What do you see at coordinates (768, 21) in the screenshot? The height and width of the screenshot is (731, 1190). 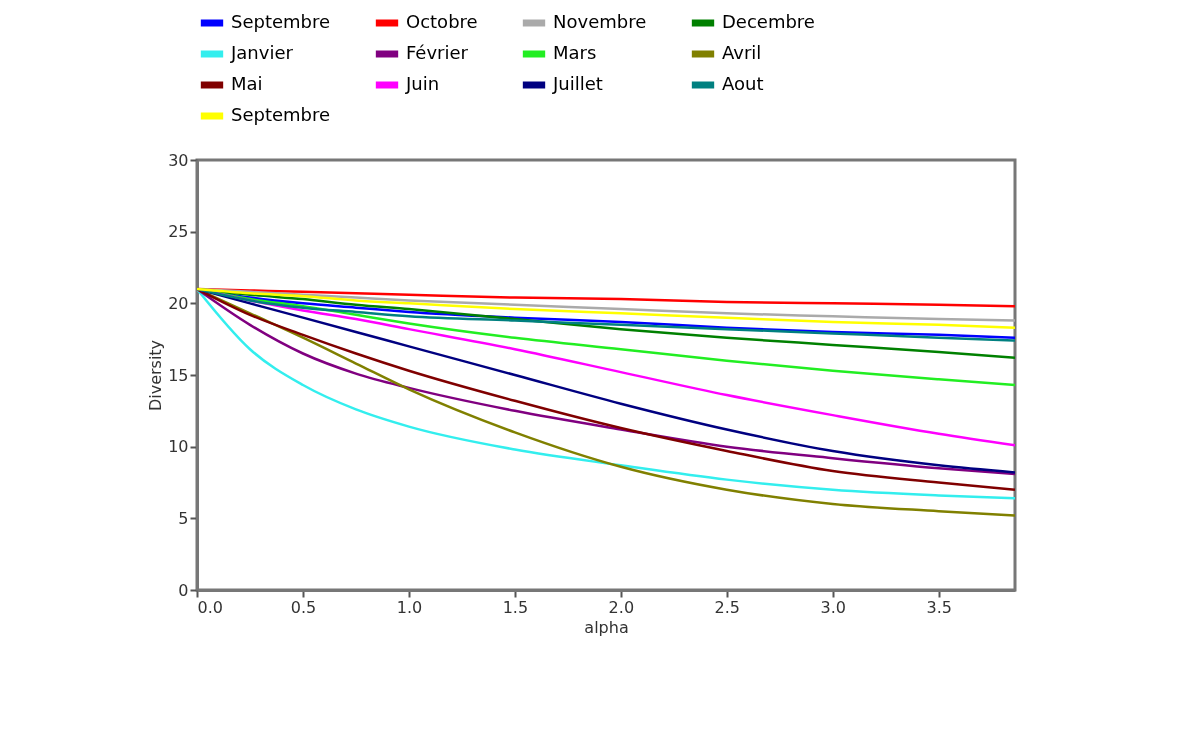 I see `legend-label: Decembre` at bounding box center [768, 21].